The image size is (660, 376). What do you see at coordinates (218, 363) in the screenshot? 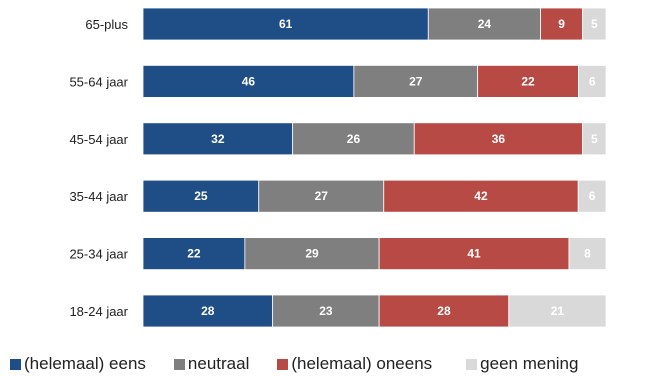
I see `legend-label: neutraal` at bounding box center [218, 363].